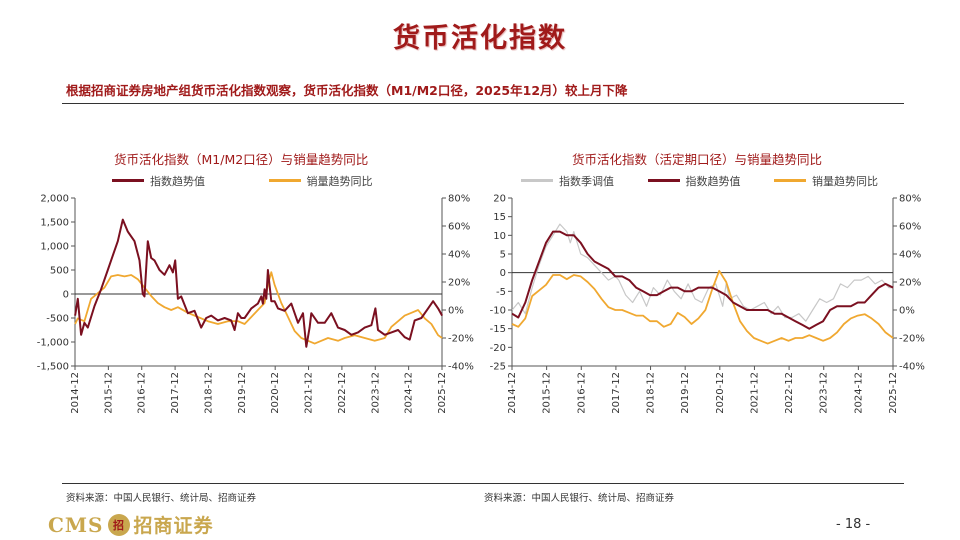  What do you see at coordinates (853, 524) in the screenshot?
I see `page-number: - 18 -` at bounding box center [853, 524].